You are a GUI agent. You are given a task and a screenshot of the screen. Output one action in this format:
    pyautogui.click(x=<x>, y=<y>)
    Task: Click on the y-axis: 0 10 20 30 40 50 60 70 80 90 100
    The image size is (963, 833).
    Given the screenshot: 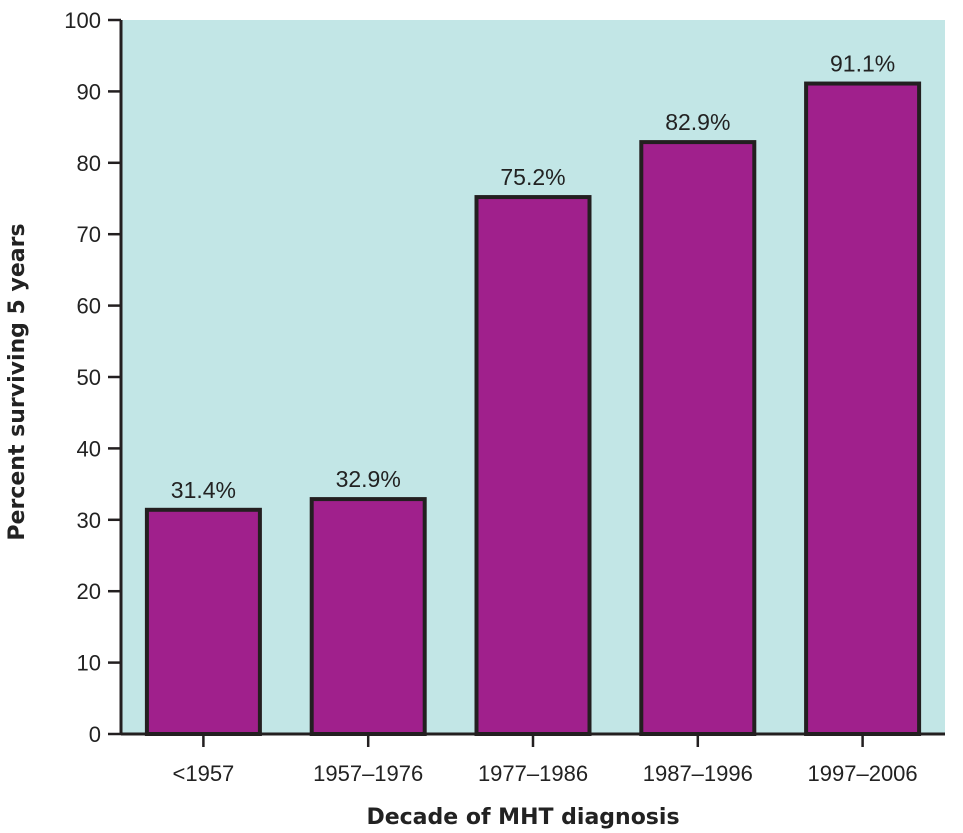 What is the action you would take?
    pyautogui.click(x=93, y=377)
    